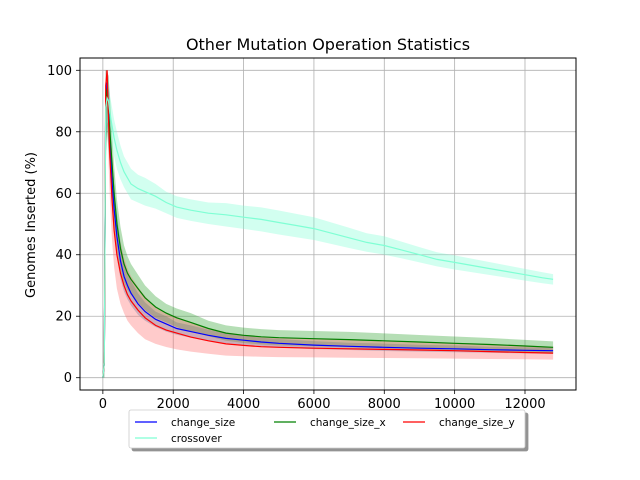 The height and width of the screenshot is (480, 640). What do you see at coordinates (243, 404) in the screenshot?
I see `x-tick-label: 4000` at bounding box center [243, 404].